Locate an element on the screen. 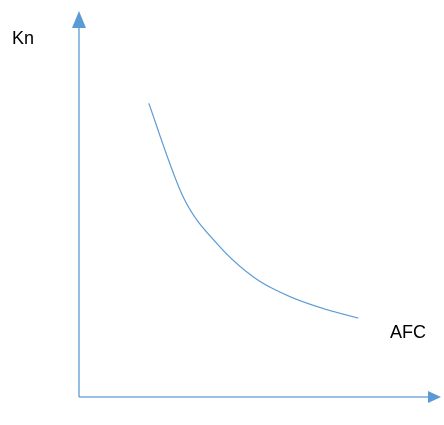 This screenshot has width=444, height=425. y-axis-arrowhead is located at coordinates (79, 19).